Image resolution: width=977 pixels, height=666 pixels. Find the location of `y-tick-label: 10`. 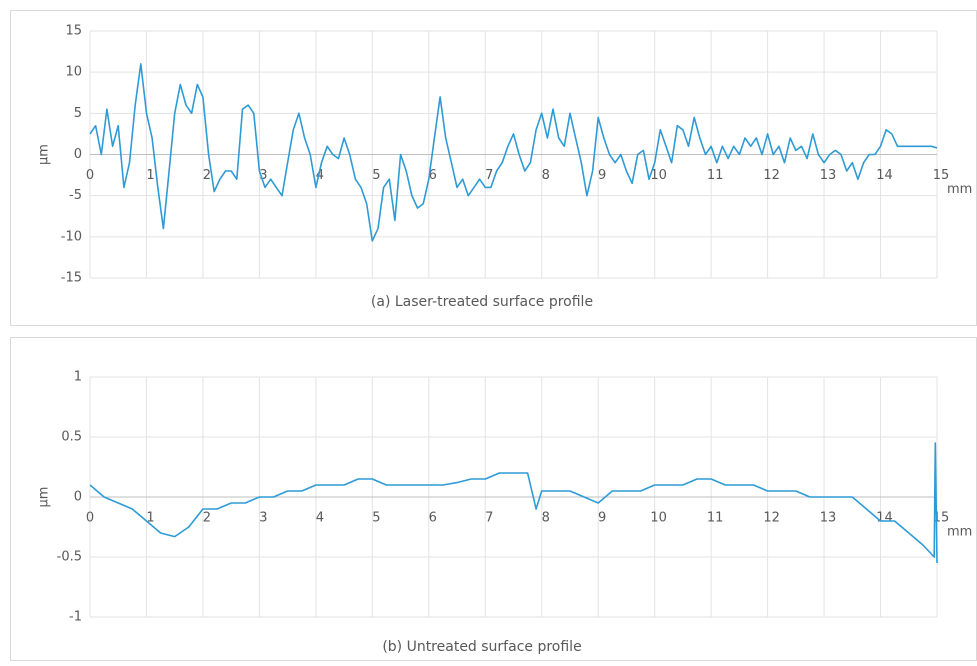

y-tick-label: 10 is located at coordinates (73, 72).